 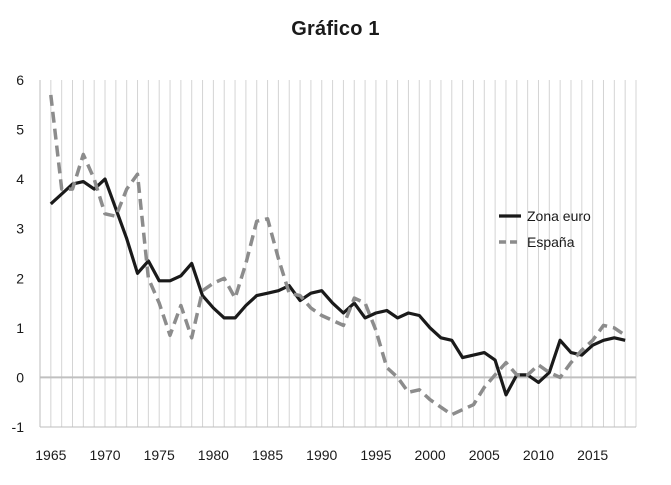 What do you see at coordinates (20, 377) in the screenshot?
I see `y-tick-label: 0` at bounding box center [20, 377].